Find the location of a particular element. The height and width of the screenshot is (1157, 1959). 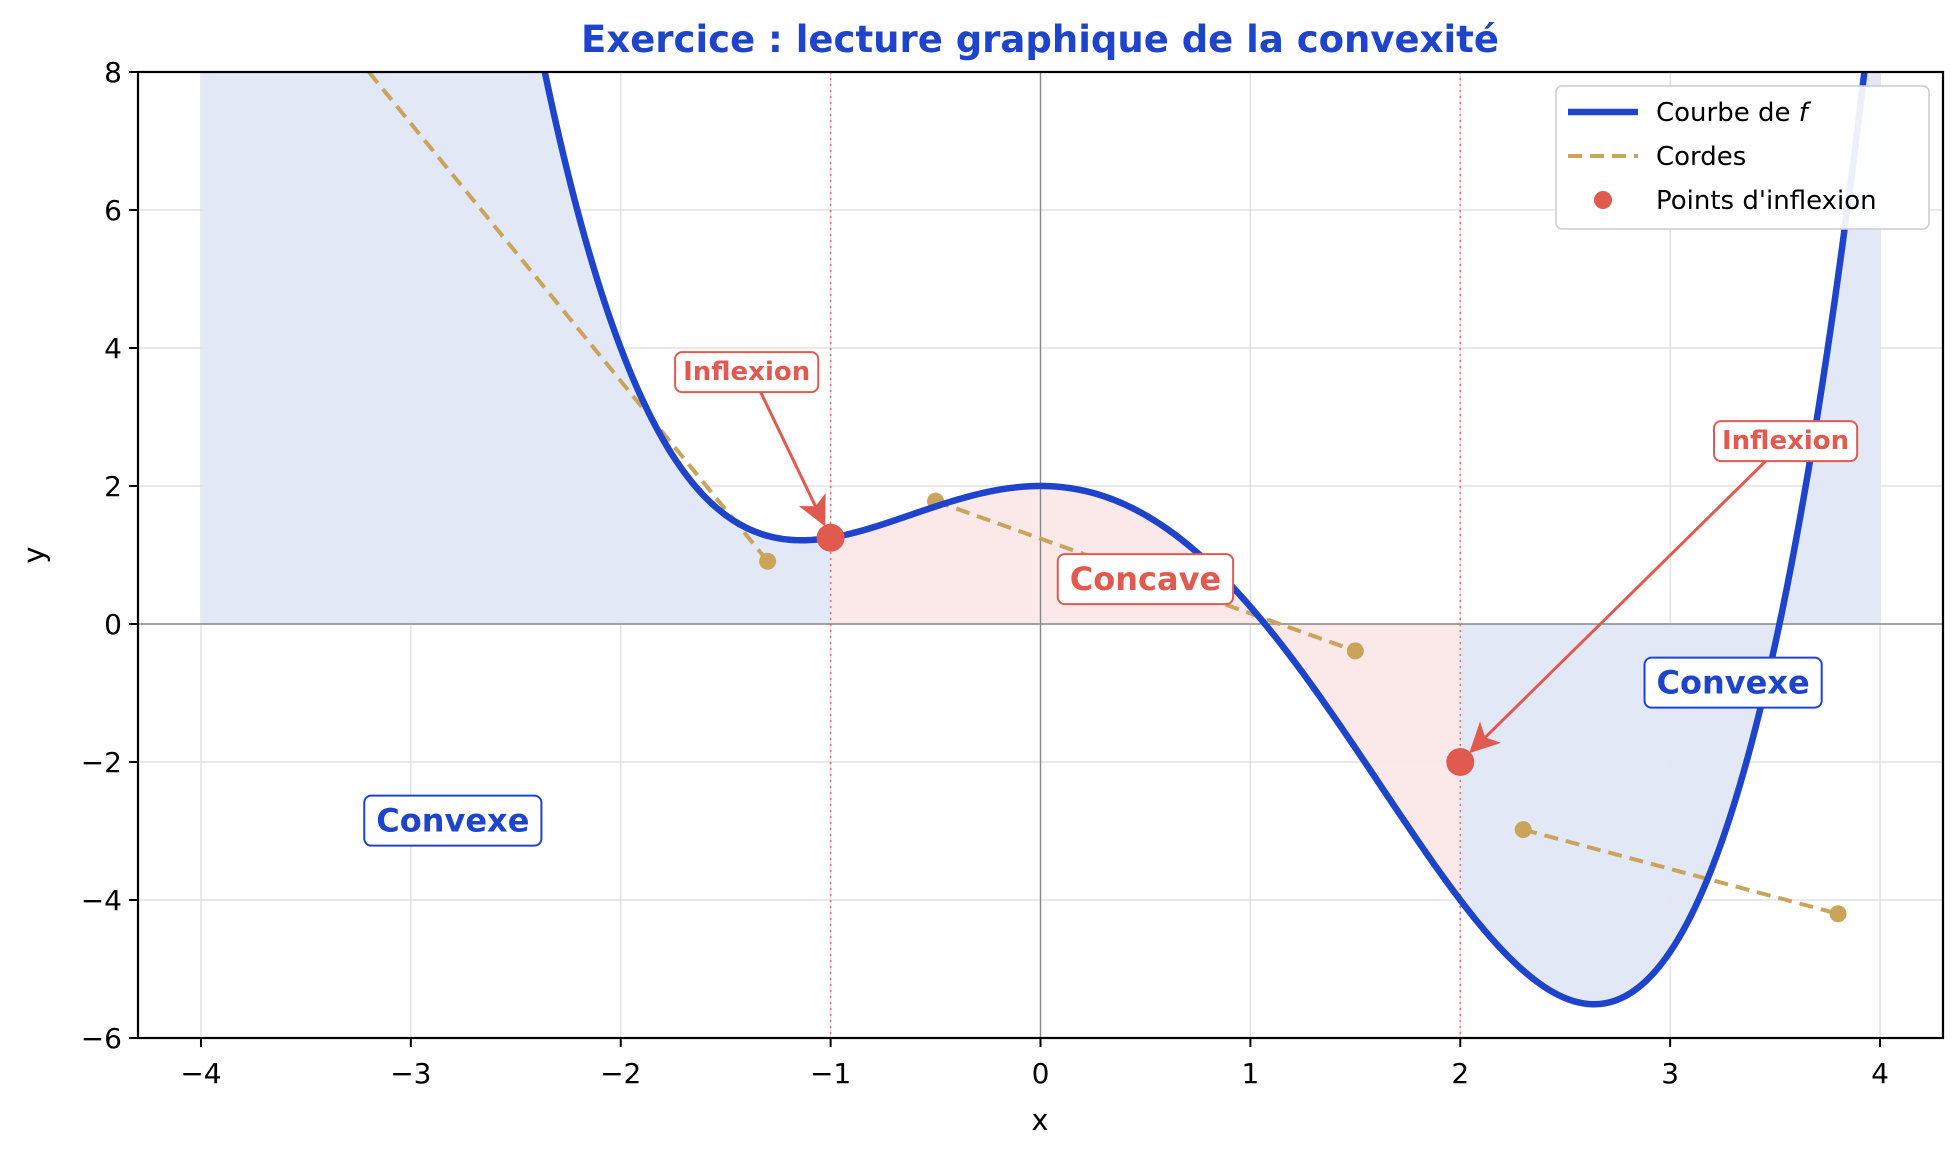

inflection-annotation-2-group: Inflexion is located at coordinates (1786, 441).